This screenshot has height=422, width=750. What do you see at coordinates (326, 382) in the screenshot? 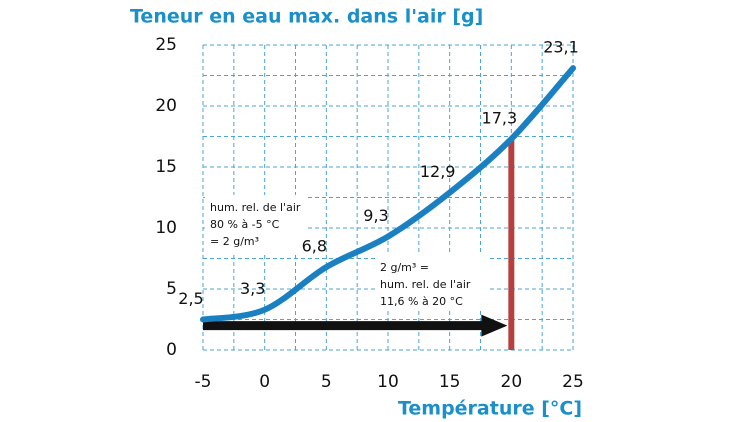
I see `x-tick-label: 5` at bounding box center [326, 382].